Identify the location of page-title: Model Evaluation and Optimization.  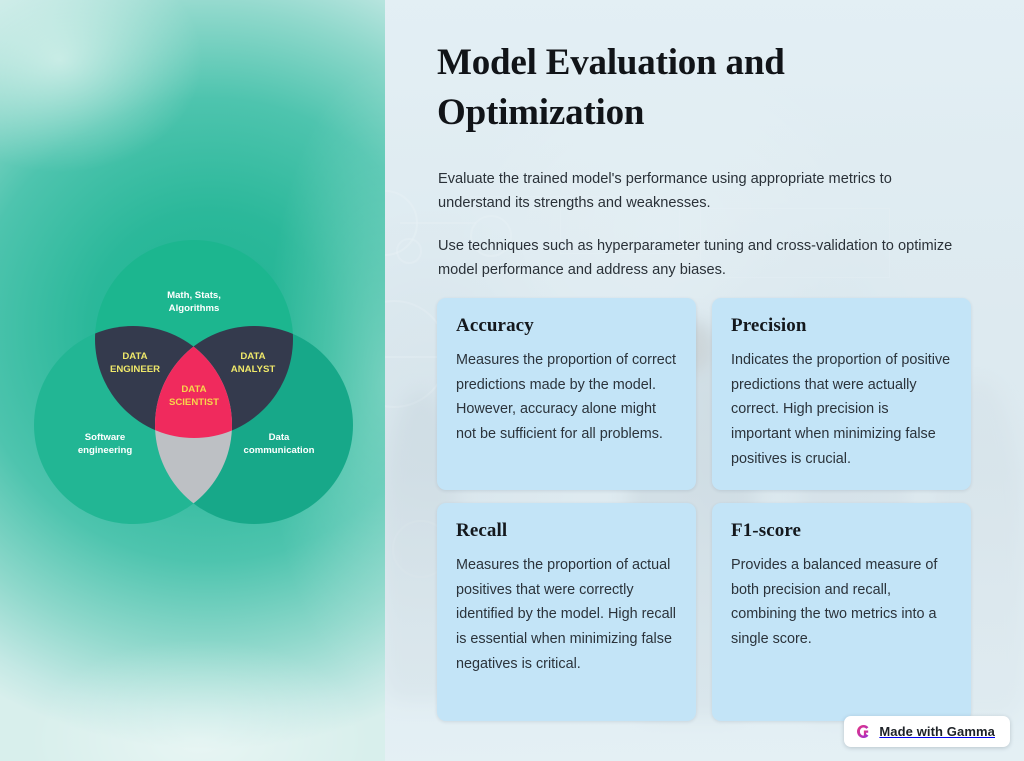
(611, 87).